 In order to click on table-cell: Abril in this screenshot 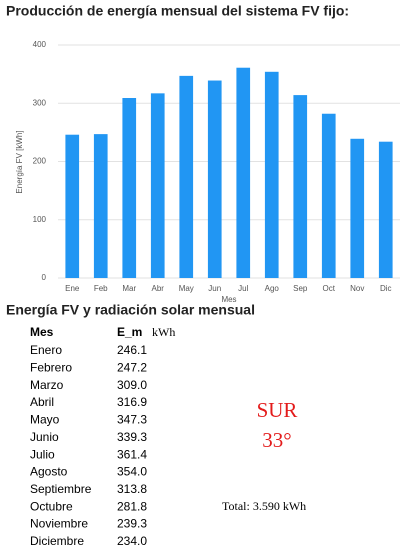, I will do `click(42, 402)`.